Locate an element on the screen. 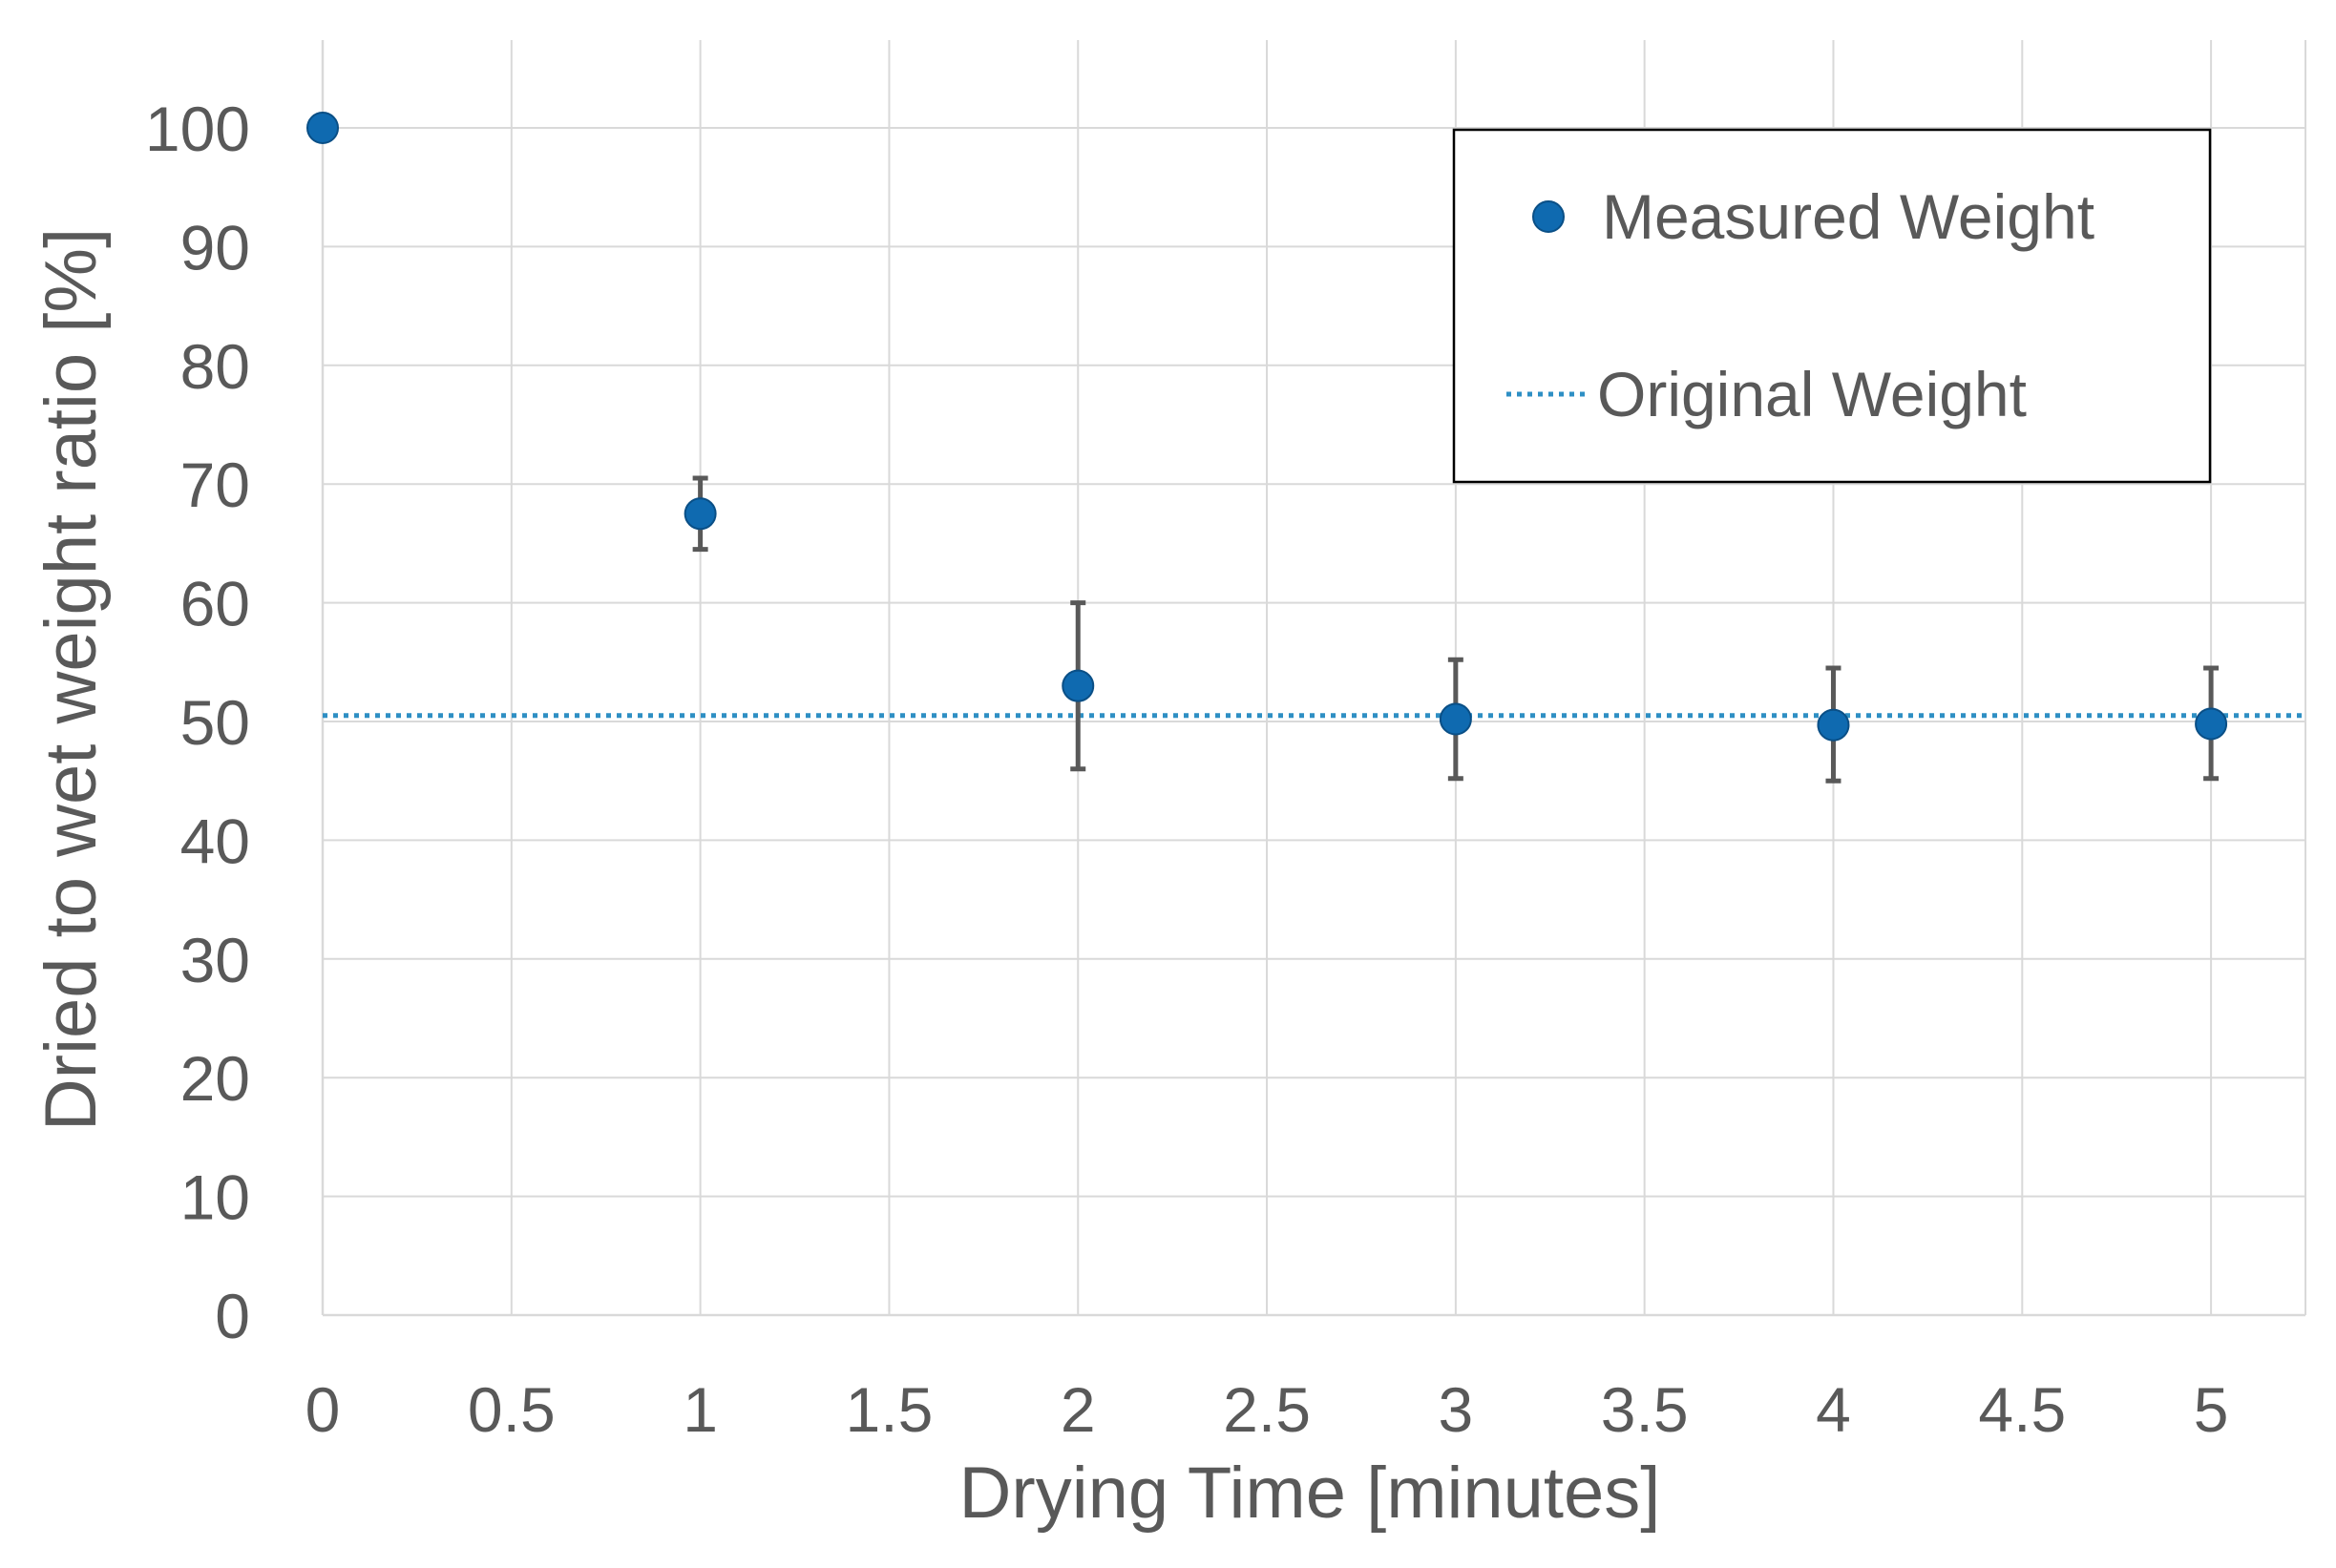 The height and width of the screenshot is (1568, 2336). x-tick-label-7: 3.5 is located at coordinates (1645, 1410).